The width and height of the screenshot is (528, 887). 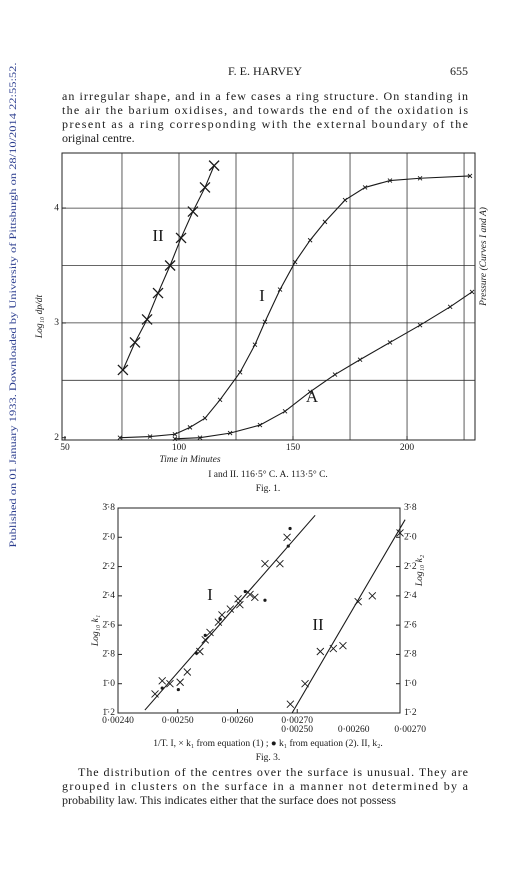 I want to click on x-tick-label: 200, so click(x=407, y=448).